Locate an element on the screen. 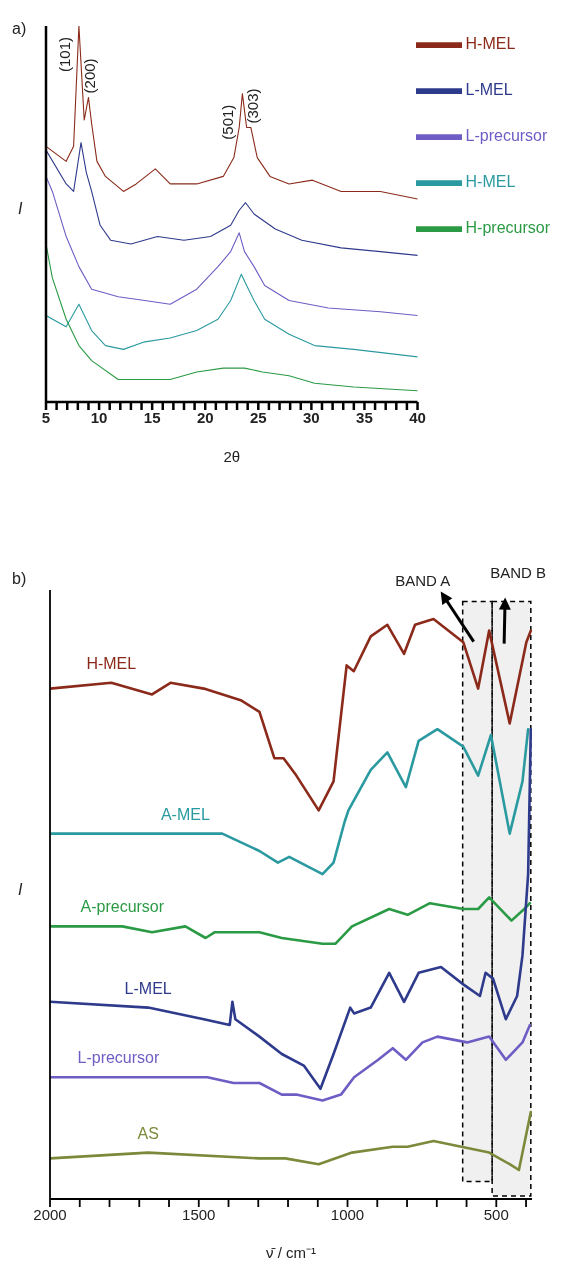  series-label: L-MEL is located at coordinates (148, 988).